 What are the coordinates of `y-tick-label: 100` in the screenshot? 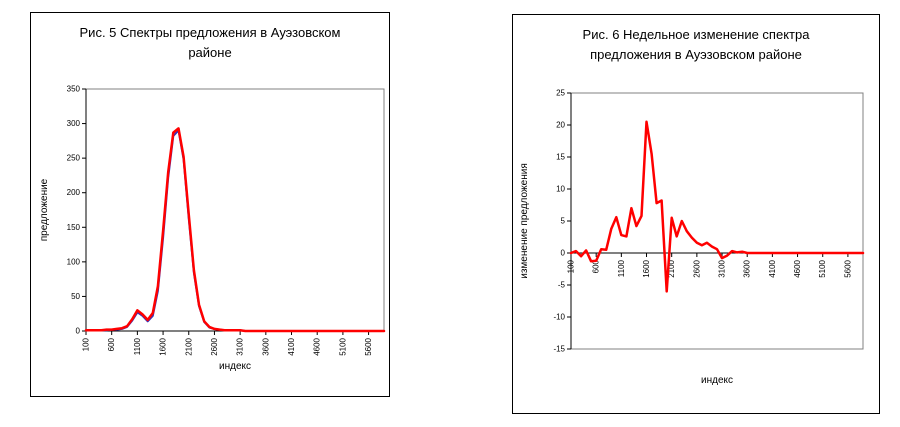 It's located at (74, 262).